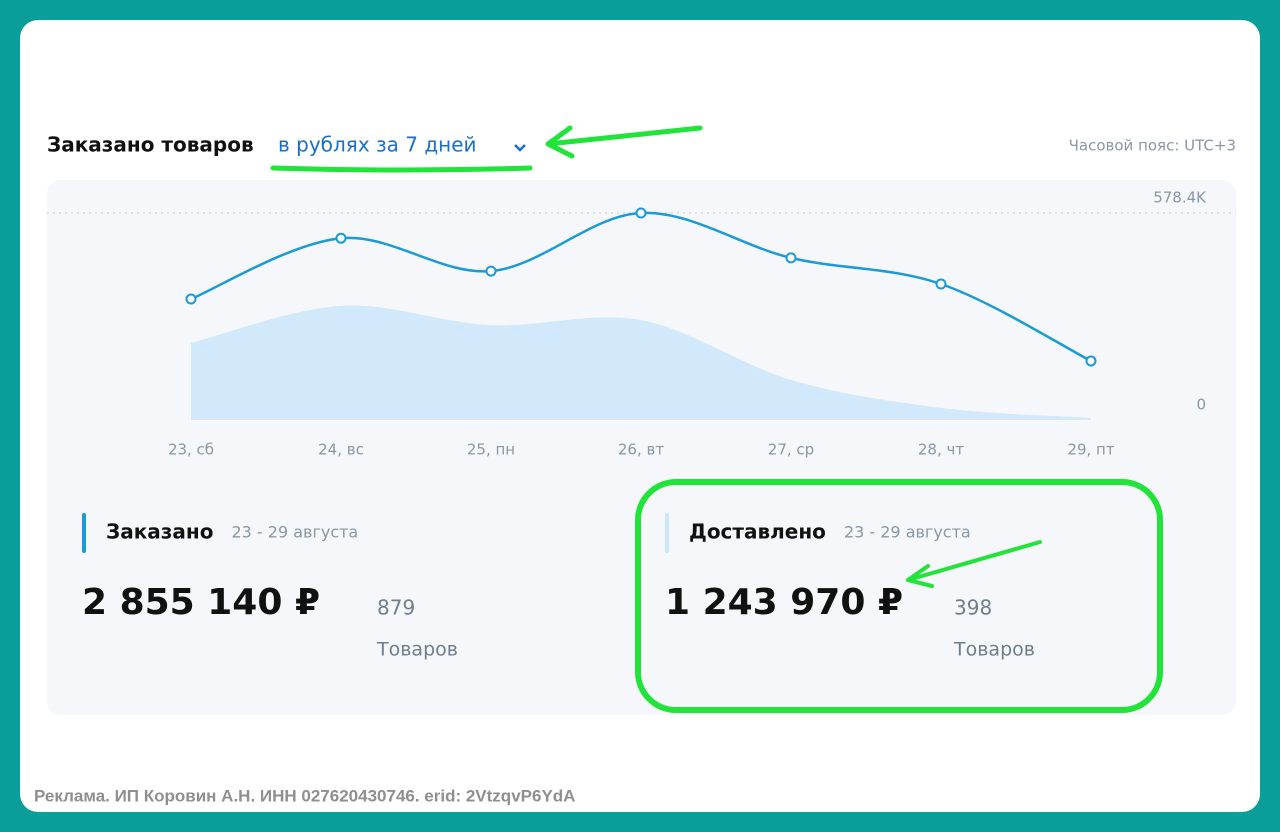  What do you see at coordinates (150, 145) in the screenshot?
I see `title: Заказано товаров` at bounding box center [150, 145].